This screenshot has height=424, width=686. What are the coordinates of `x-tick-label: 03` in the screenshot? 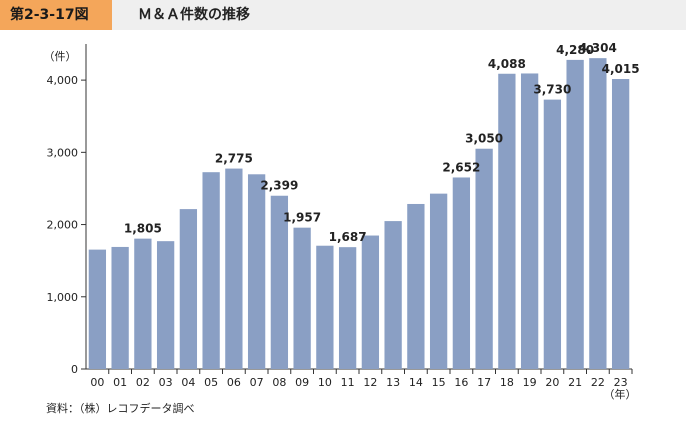 It's located at (166, 382).